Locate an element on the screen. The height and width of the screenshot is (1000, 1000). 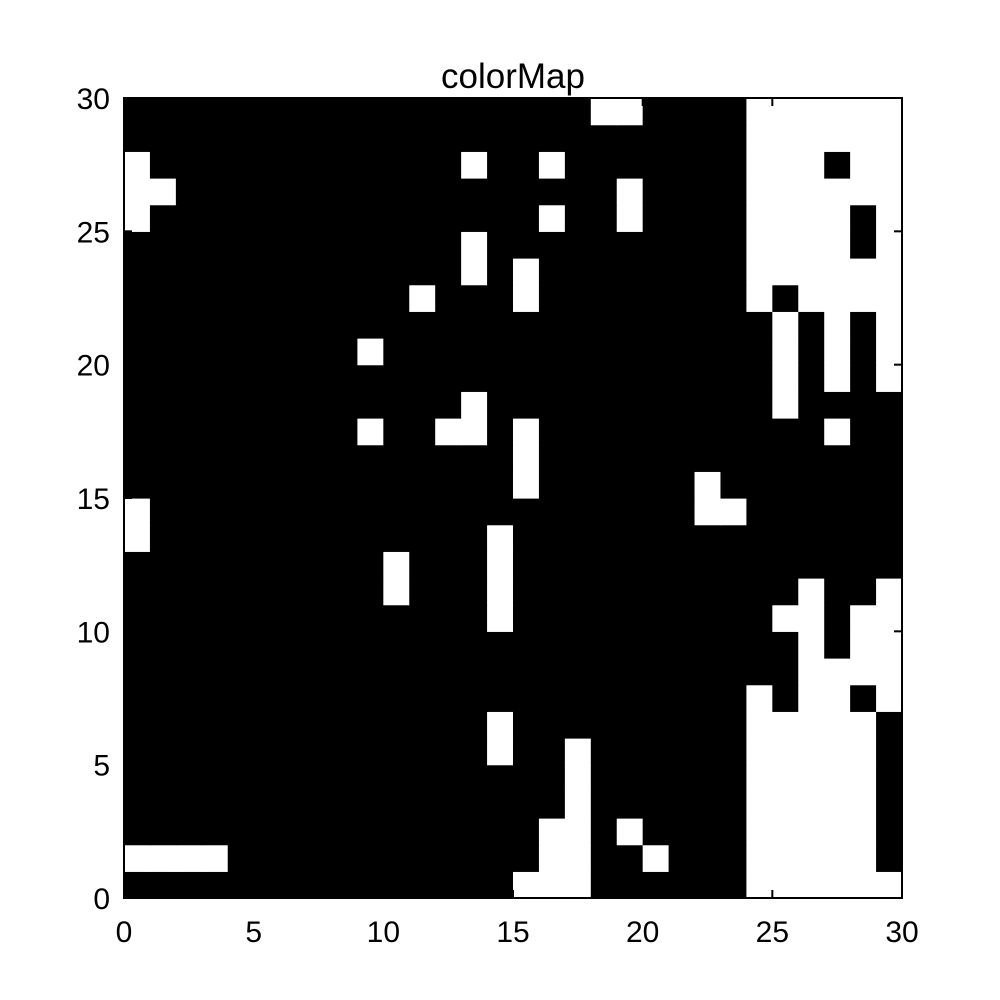
y-tick-label: 10 is located at coordinates (93, 632).